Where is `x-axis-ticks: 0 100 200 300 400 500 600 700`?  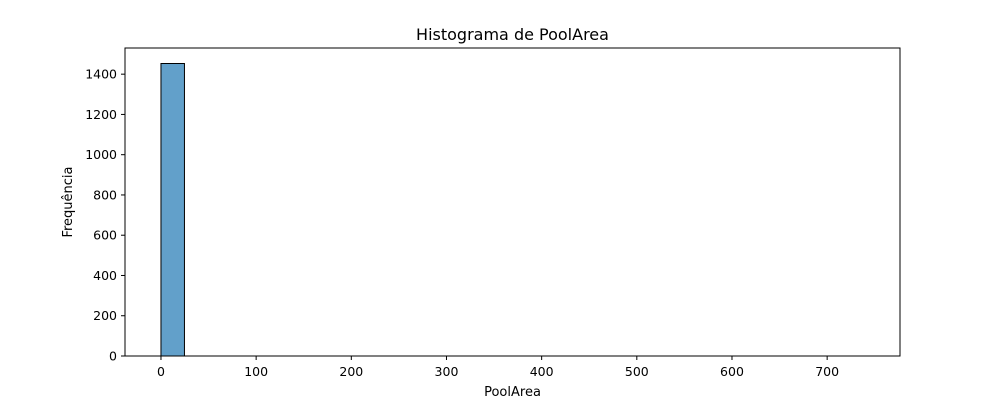 x-axis-ticks: 0 100 200 300 400 500 600 700 is located at coordinates (498, 367).